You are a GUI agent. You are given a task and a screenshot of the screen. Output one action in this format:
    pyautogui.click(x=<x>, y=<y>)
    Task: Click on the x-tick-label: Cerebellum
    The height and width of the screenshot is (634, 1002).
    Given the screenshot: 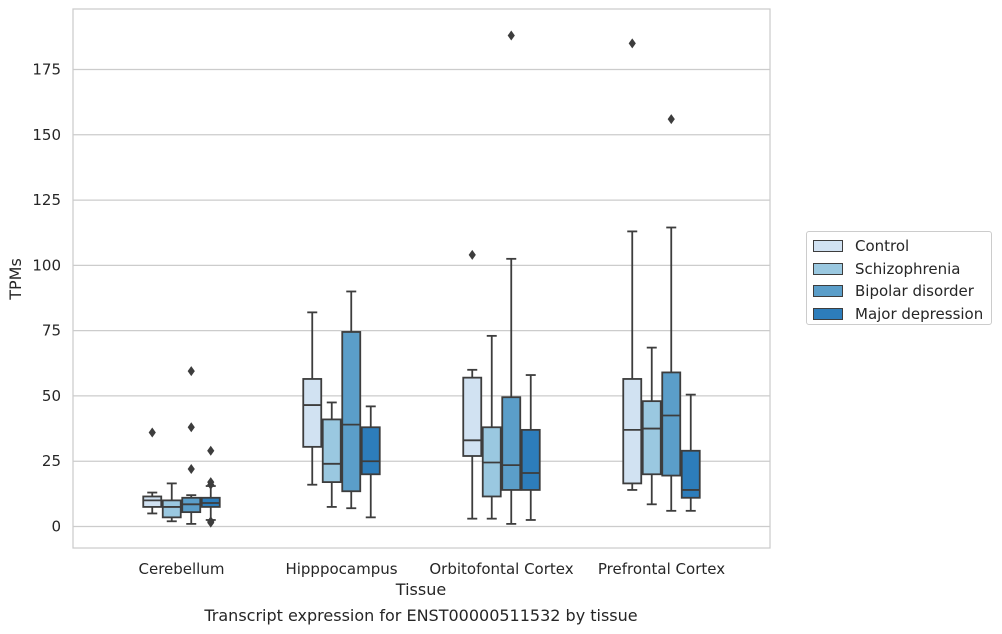 What is the action you would take?
    pyautogui.click(x=182, y=569)
    